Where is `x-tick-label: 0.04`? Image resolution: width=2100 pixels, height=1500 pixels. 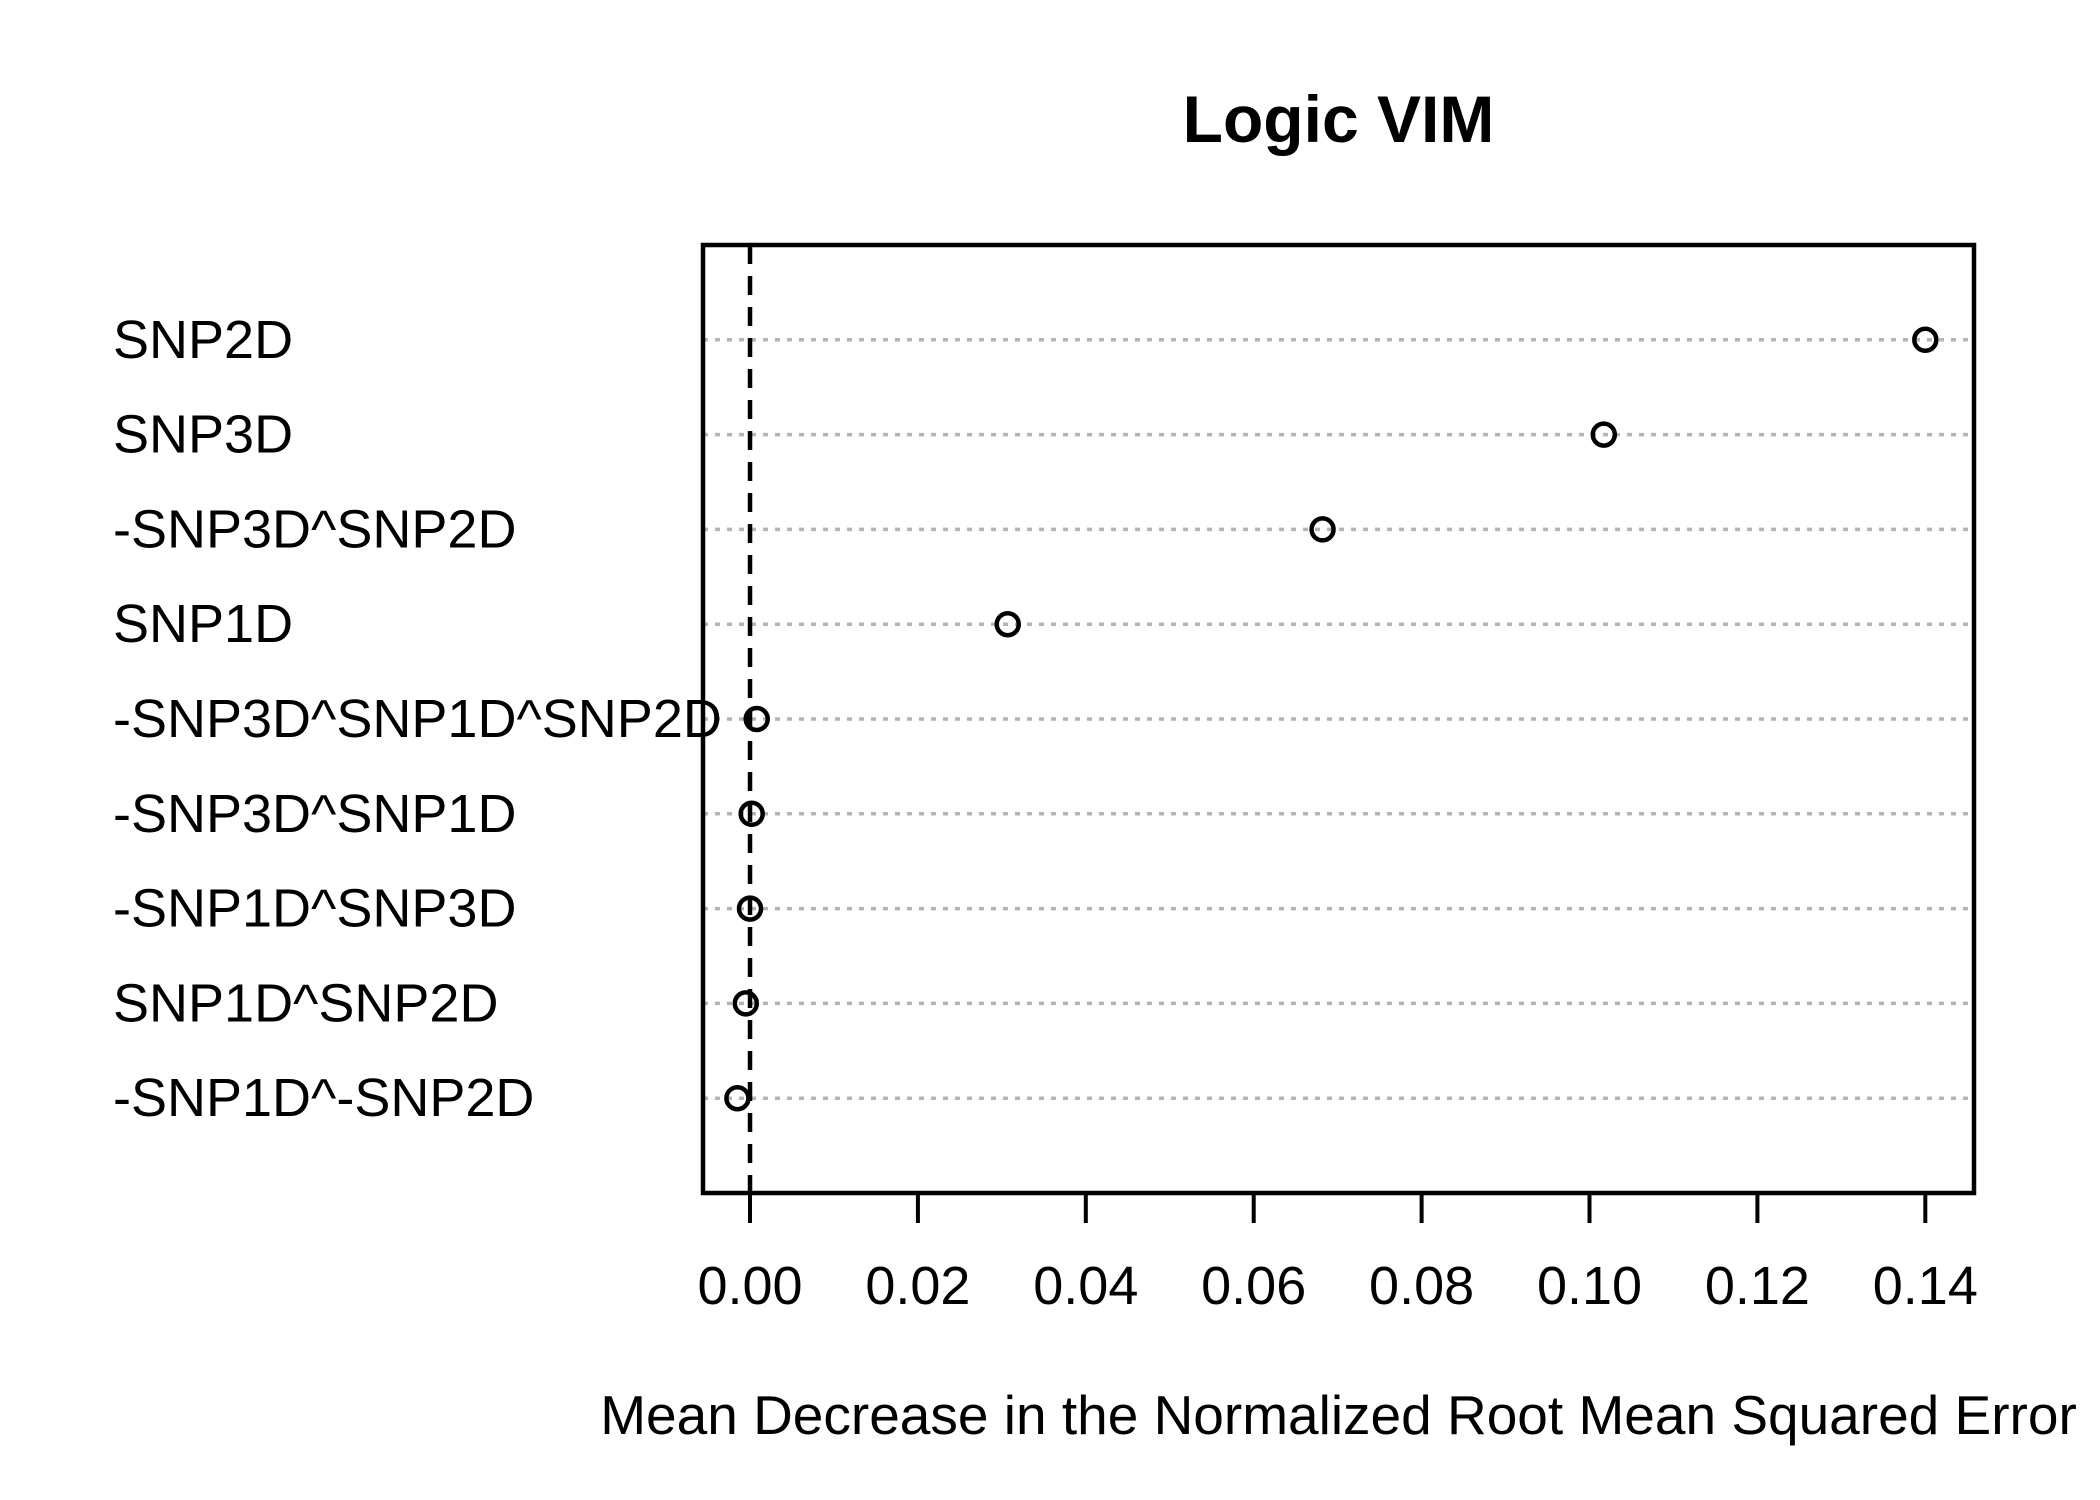 x-tick-label: 0.04 is located at coordinates (1085, 1286).